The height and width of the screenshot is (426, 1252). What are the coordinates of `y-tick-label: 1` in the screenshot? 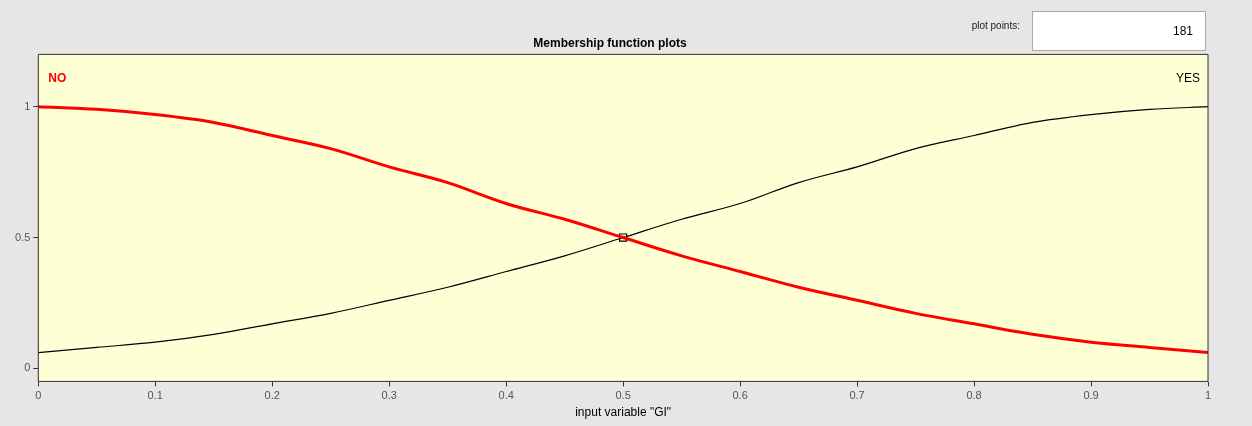 It's located at (27, 105).